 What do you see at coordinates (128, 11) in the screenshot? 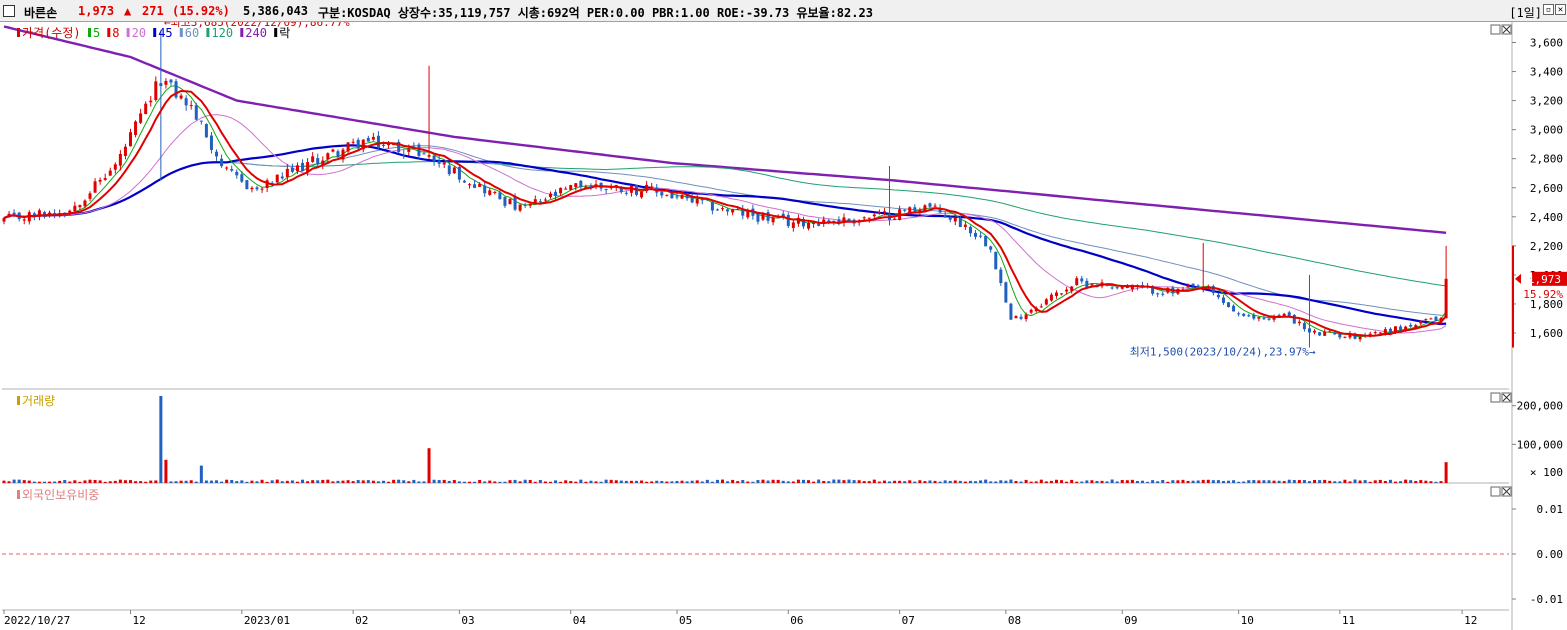
I see `change-arrow-icon: ▲` at bounding box center [128, 11].